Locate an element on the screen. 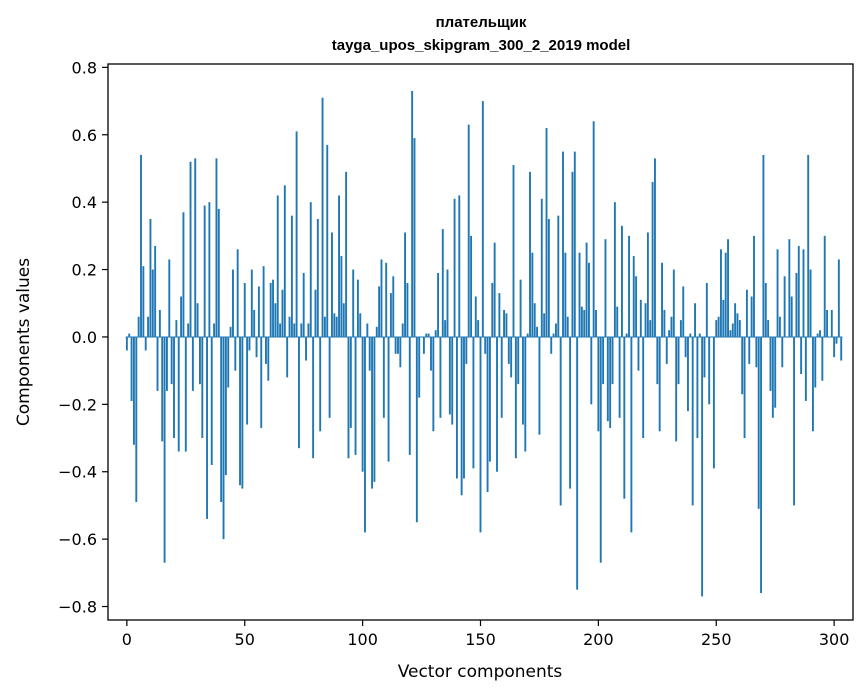 Image resolution: width=867 pixels, height=696 pixels. x-tick-label: 300 is located at coordinates (834, 639).